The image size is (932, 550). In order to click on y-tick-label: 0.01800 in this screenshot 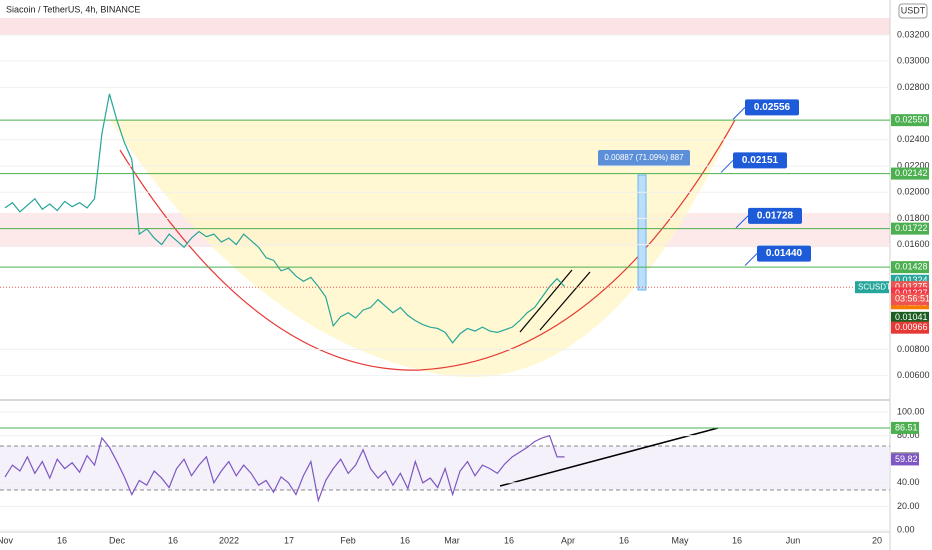, I will do `click(913, 218)`.